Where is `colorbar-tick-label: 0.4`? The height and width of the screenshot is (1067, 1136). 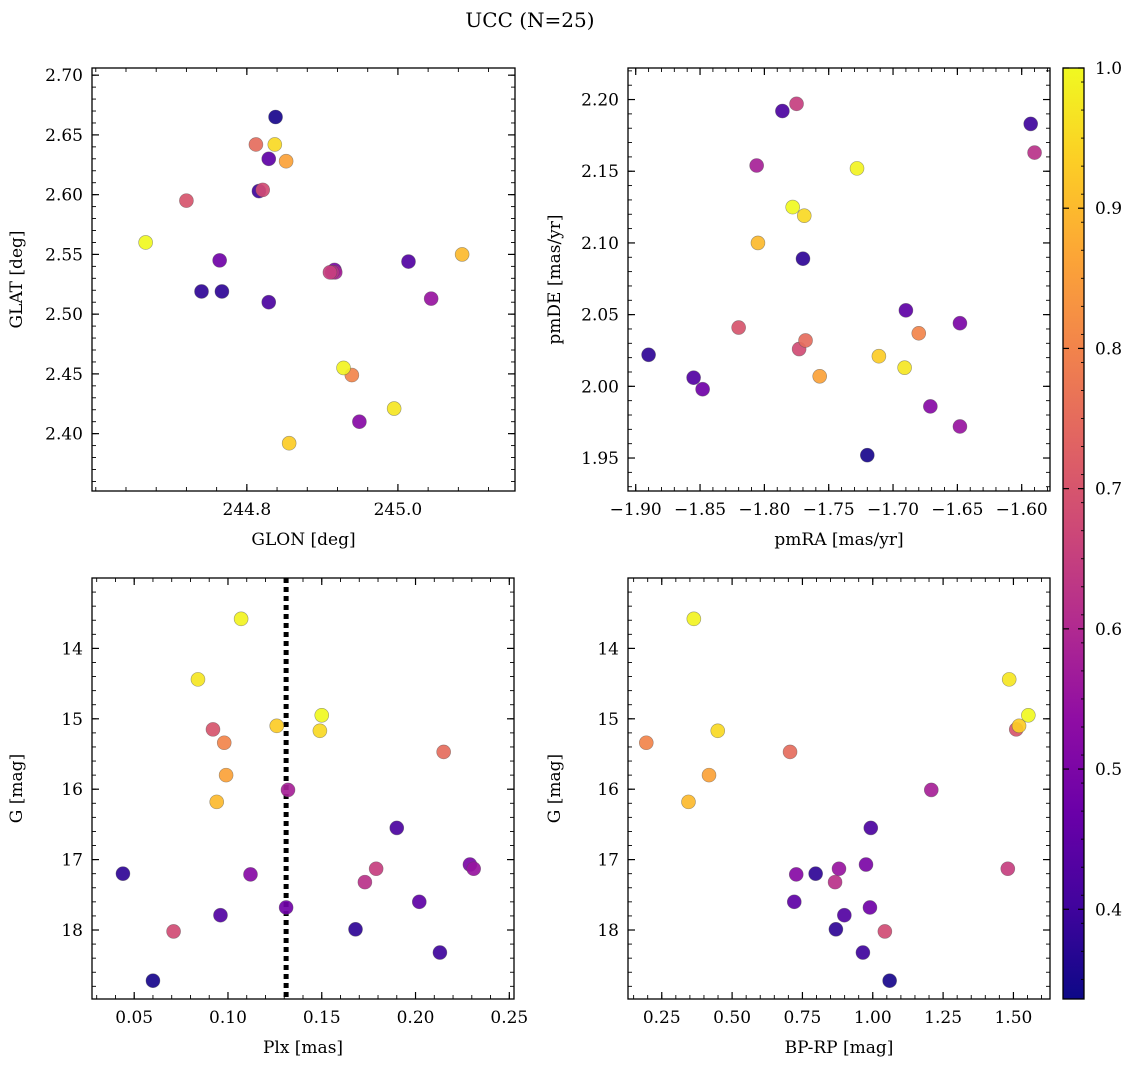 colorbar-tick-label: 0.4 is located at coordinates (1108, 910).